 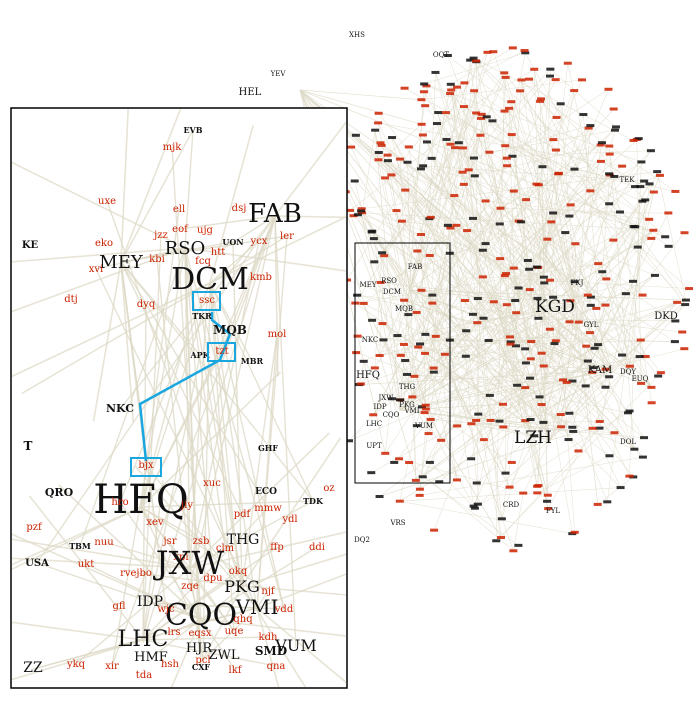 I want to click on node-label-pzf: pzf, so click(x=34, y=527).